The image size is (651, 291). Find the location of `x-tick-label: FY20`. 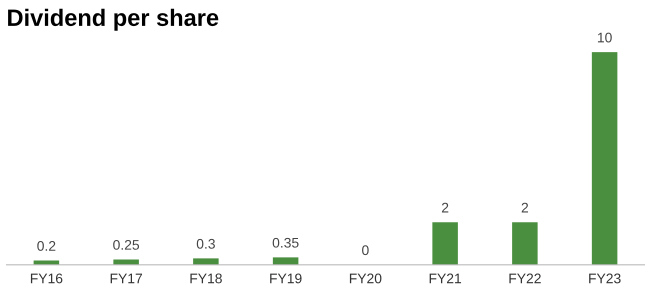

x-tick-label: FY20 is located at coordinates (366, 279).